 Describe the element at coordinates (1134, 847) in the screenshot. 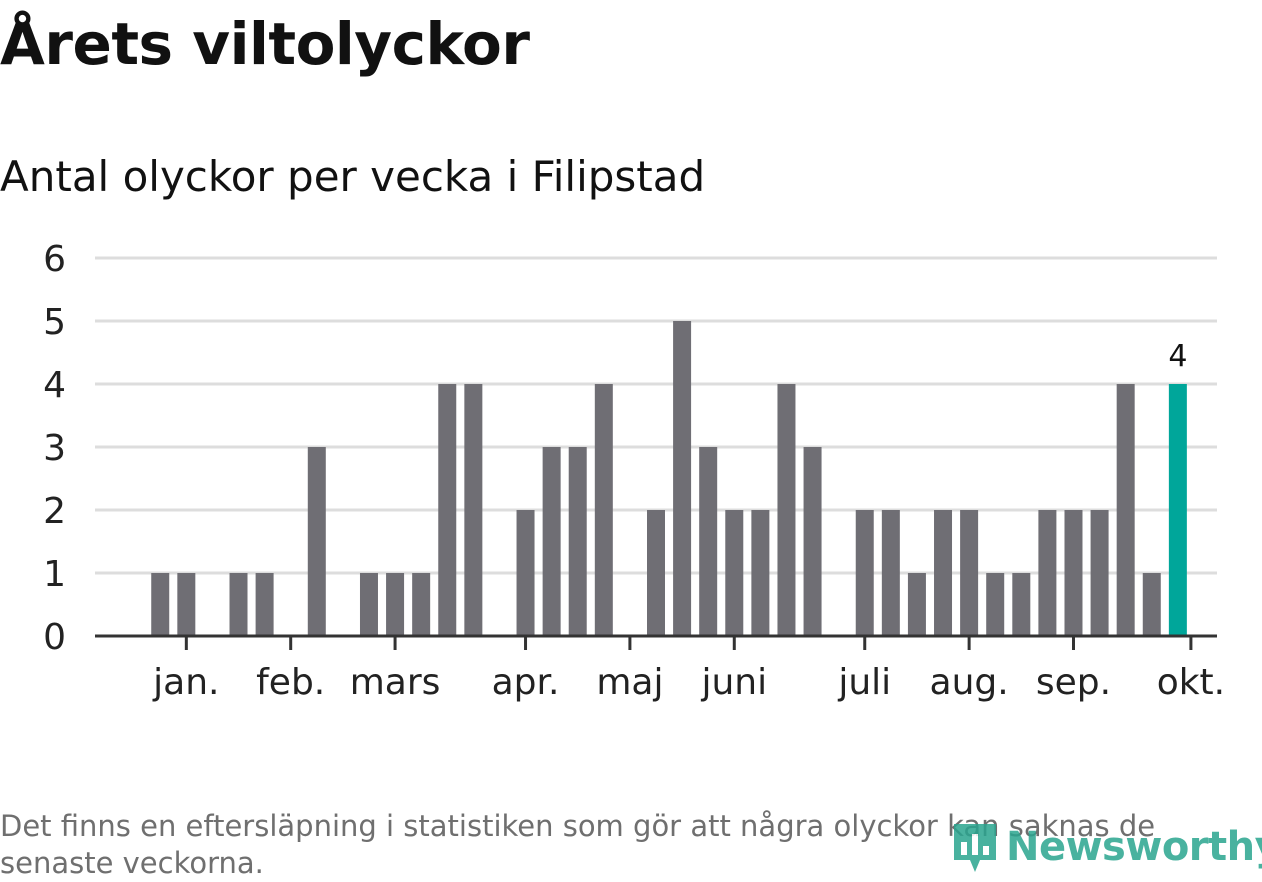

I see `brand-name: Newsworthy` at that location.